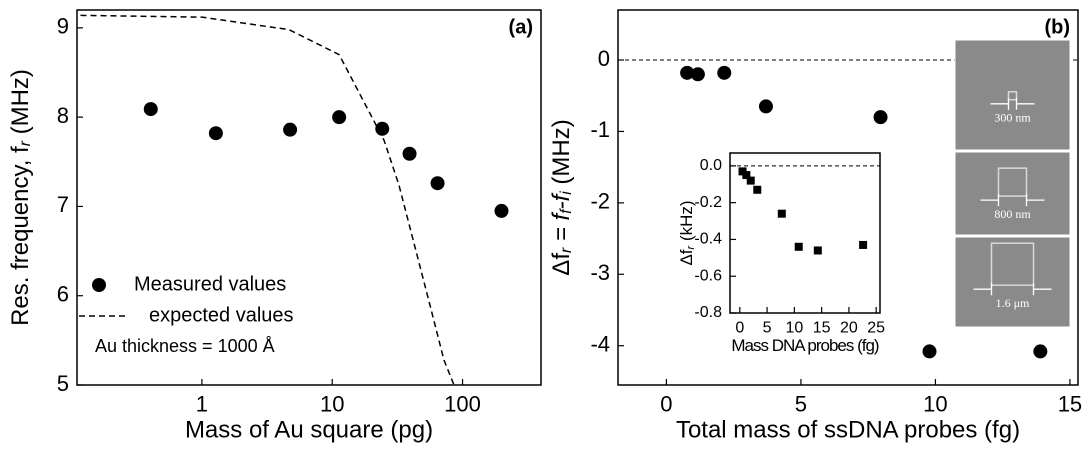 The width and height of the screenshot is (1090, 458). What do you see at coordinates (711, 165) in the screenshot?
I see `y-tick-label: 0.0` at bounding box center [711, 165].